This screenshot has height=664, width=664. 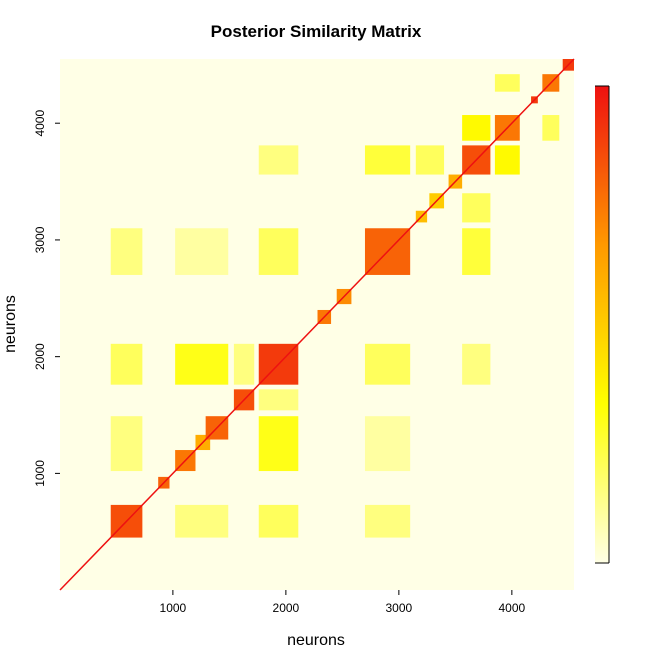 I want to click on offdiag-block-8-lower, so click(x=476, y=128).